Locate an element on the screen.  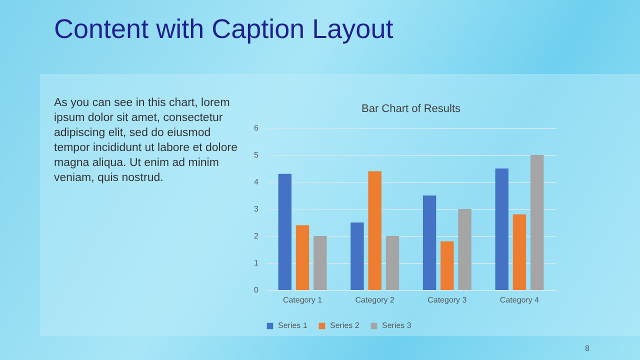
y-tick-label: 2 is located at coordinates (257, 236).